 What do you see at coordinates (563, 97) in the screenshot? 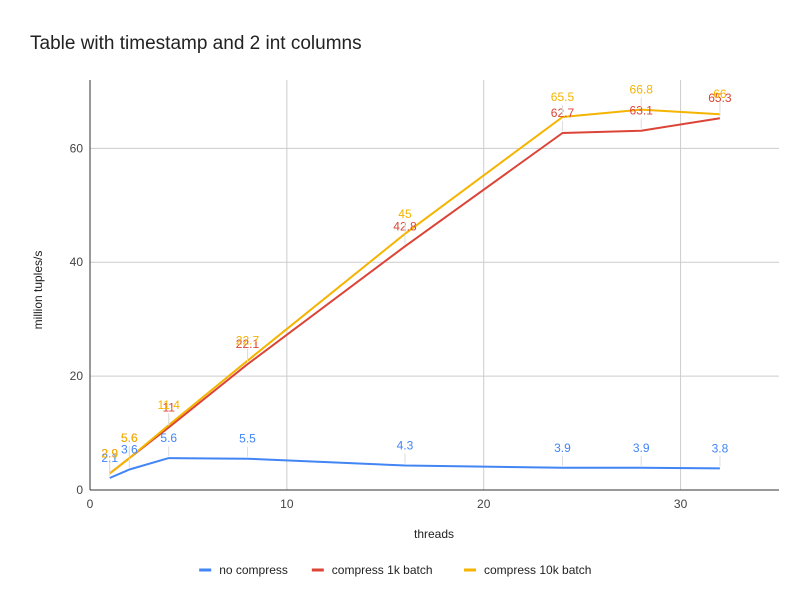
I see `data-label: 65.5` at bounding box center [563, 97].